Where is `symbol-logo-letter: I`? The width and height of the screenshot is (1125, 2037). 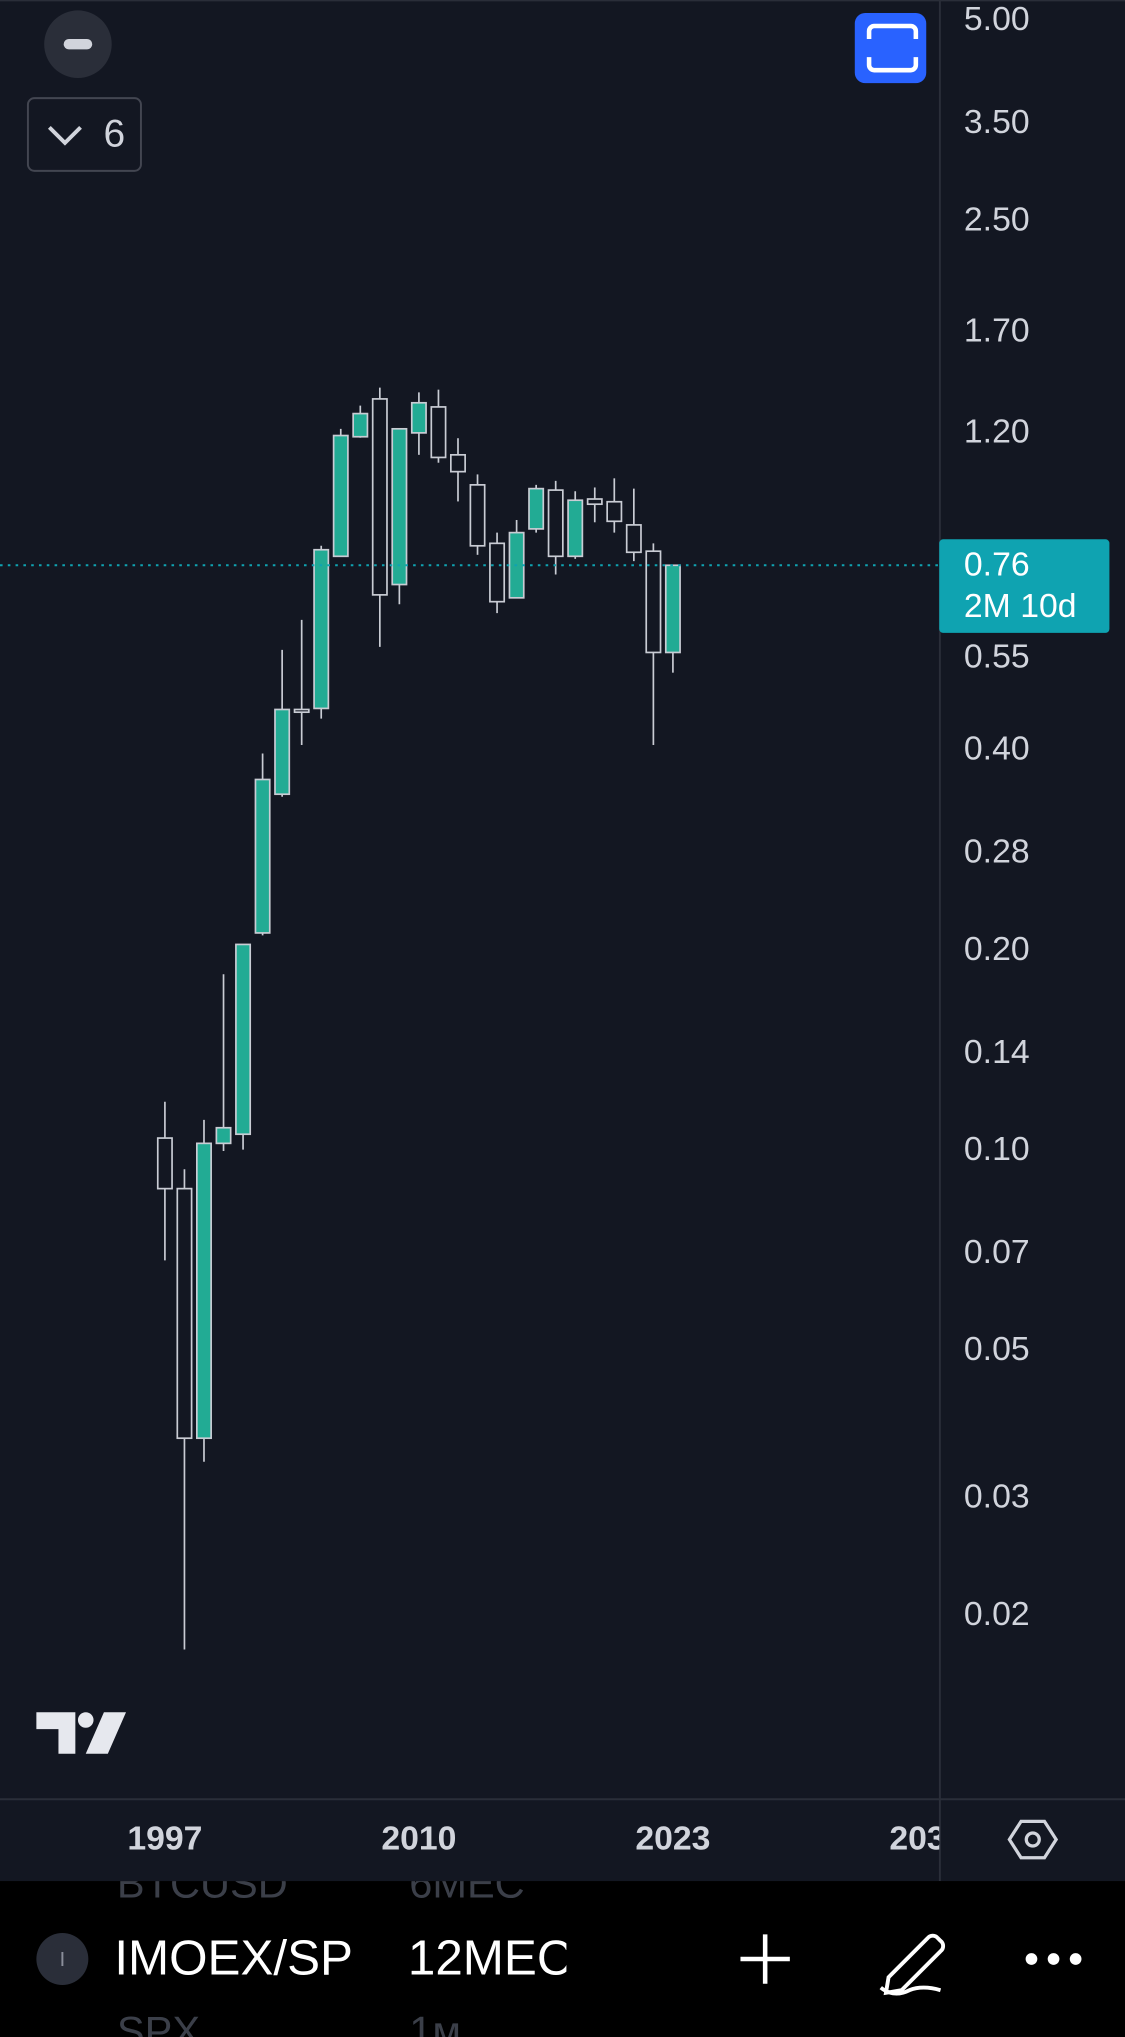
symbol-logo-letter: I is located at coordinates (62, 1959).